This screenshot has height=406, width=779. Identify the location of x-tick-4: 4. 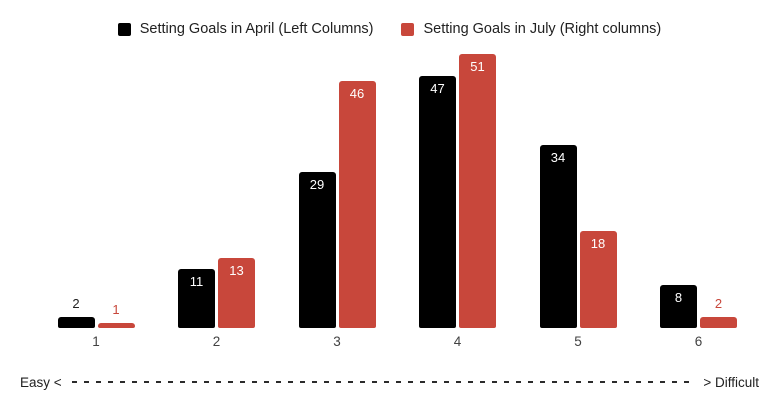
(457, 341).